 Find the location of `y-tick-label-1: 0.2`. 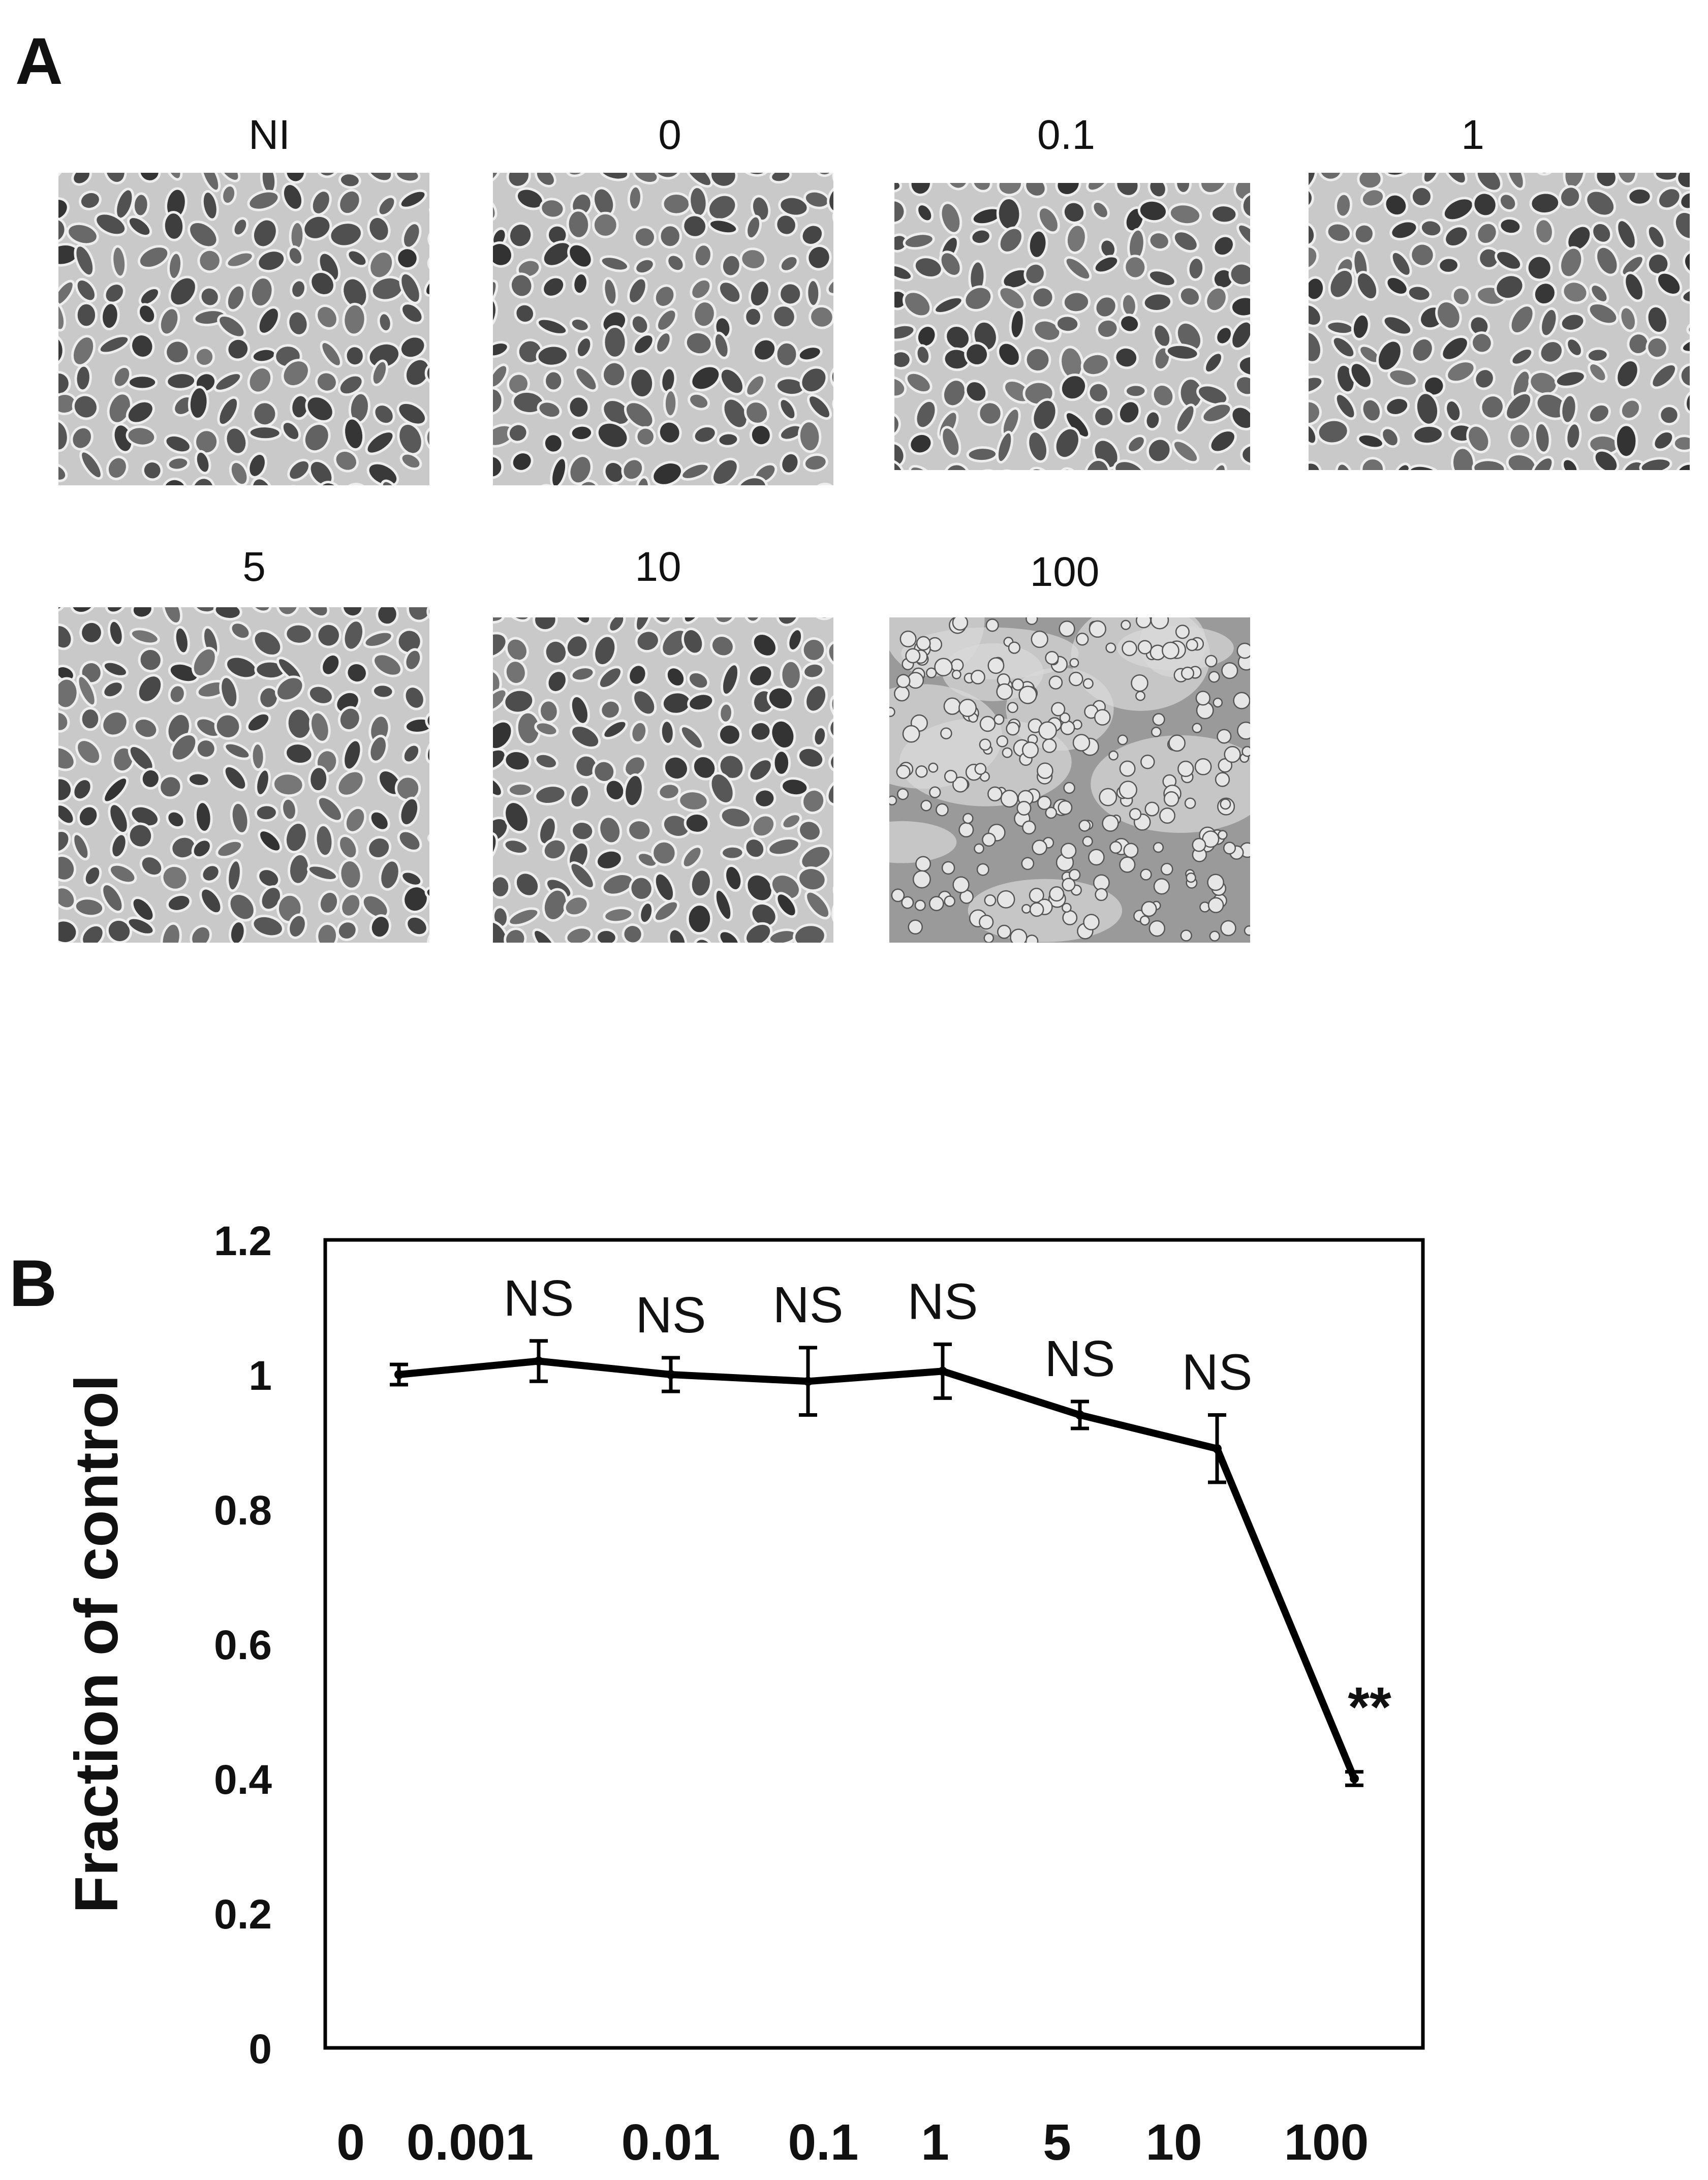

y-tick-label-1: 0.2 is located at coordinates (243, 1914).